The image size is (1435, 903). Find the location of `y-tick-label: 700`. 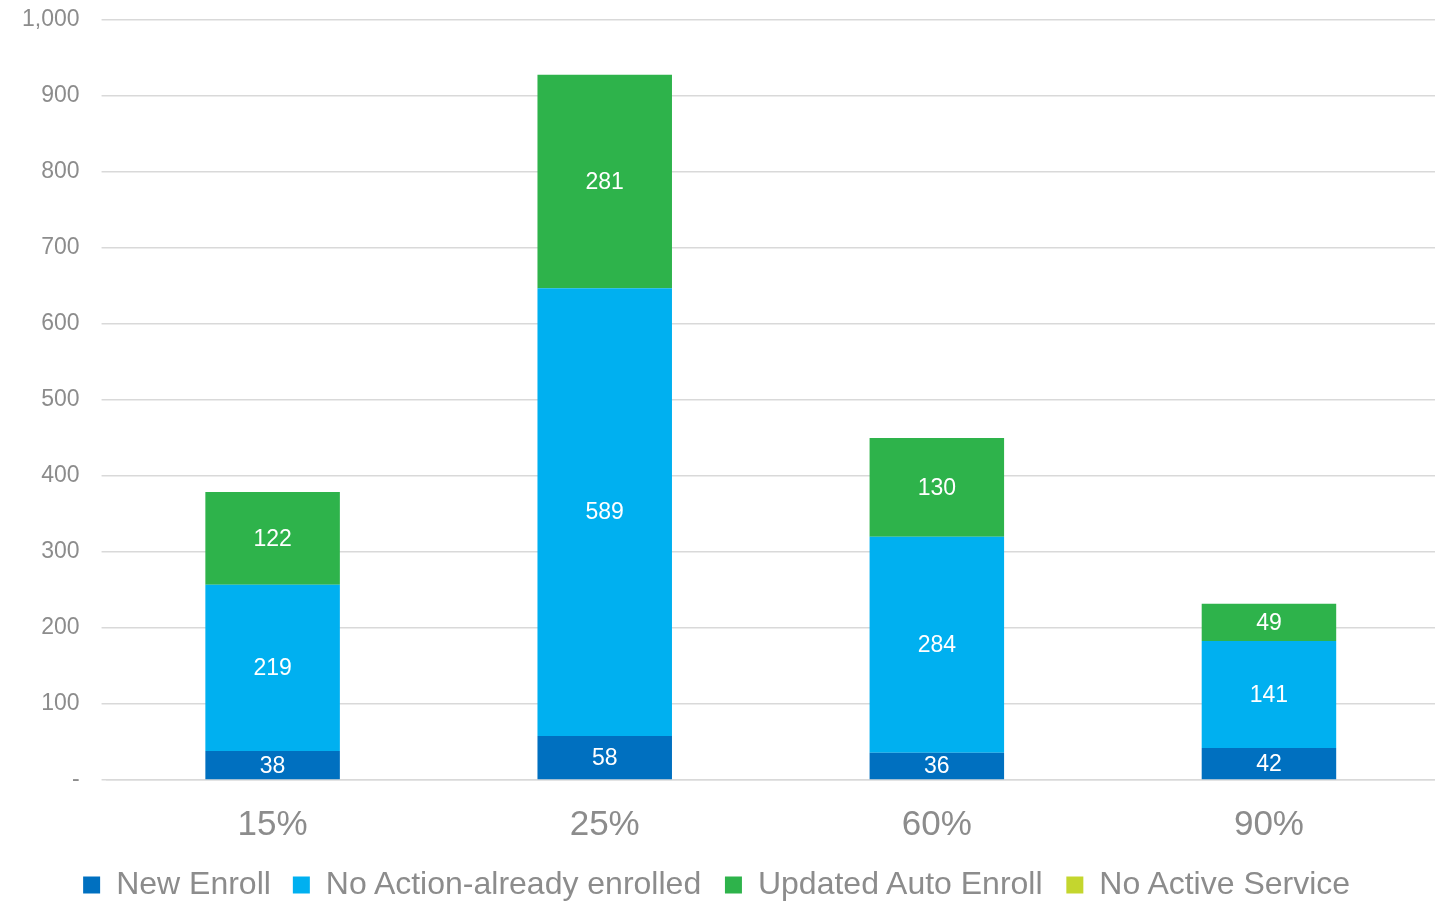

y-tick-label: 700 is located at coordinates (60, 246).